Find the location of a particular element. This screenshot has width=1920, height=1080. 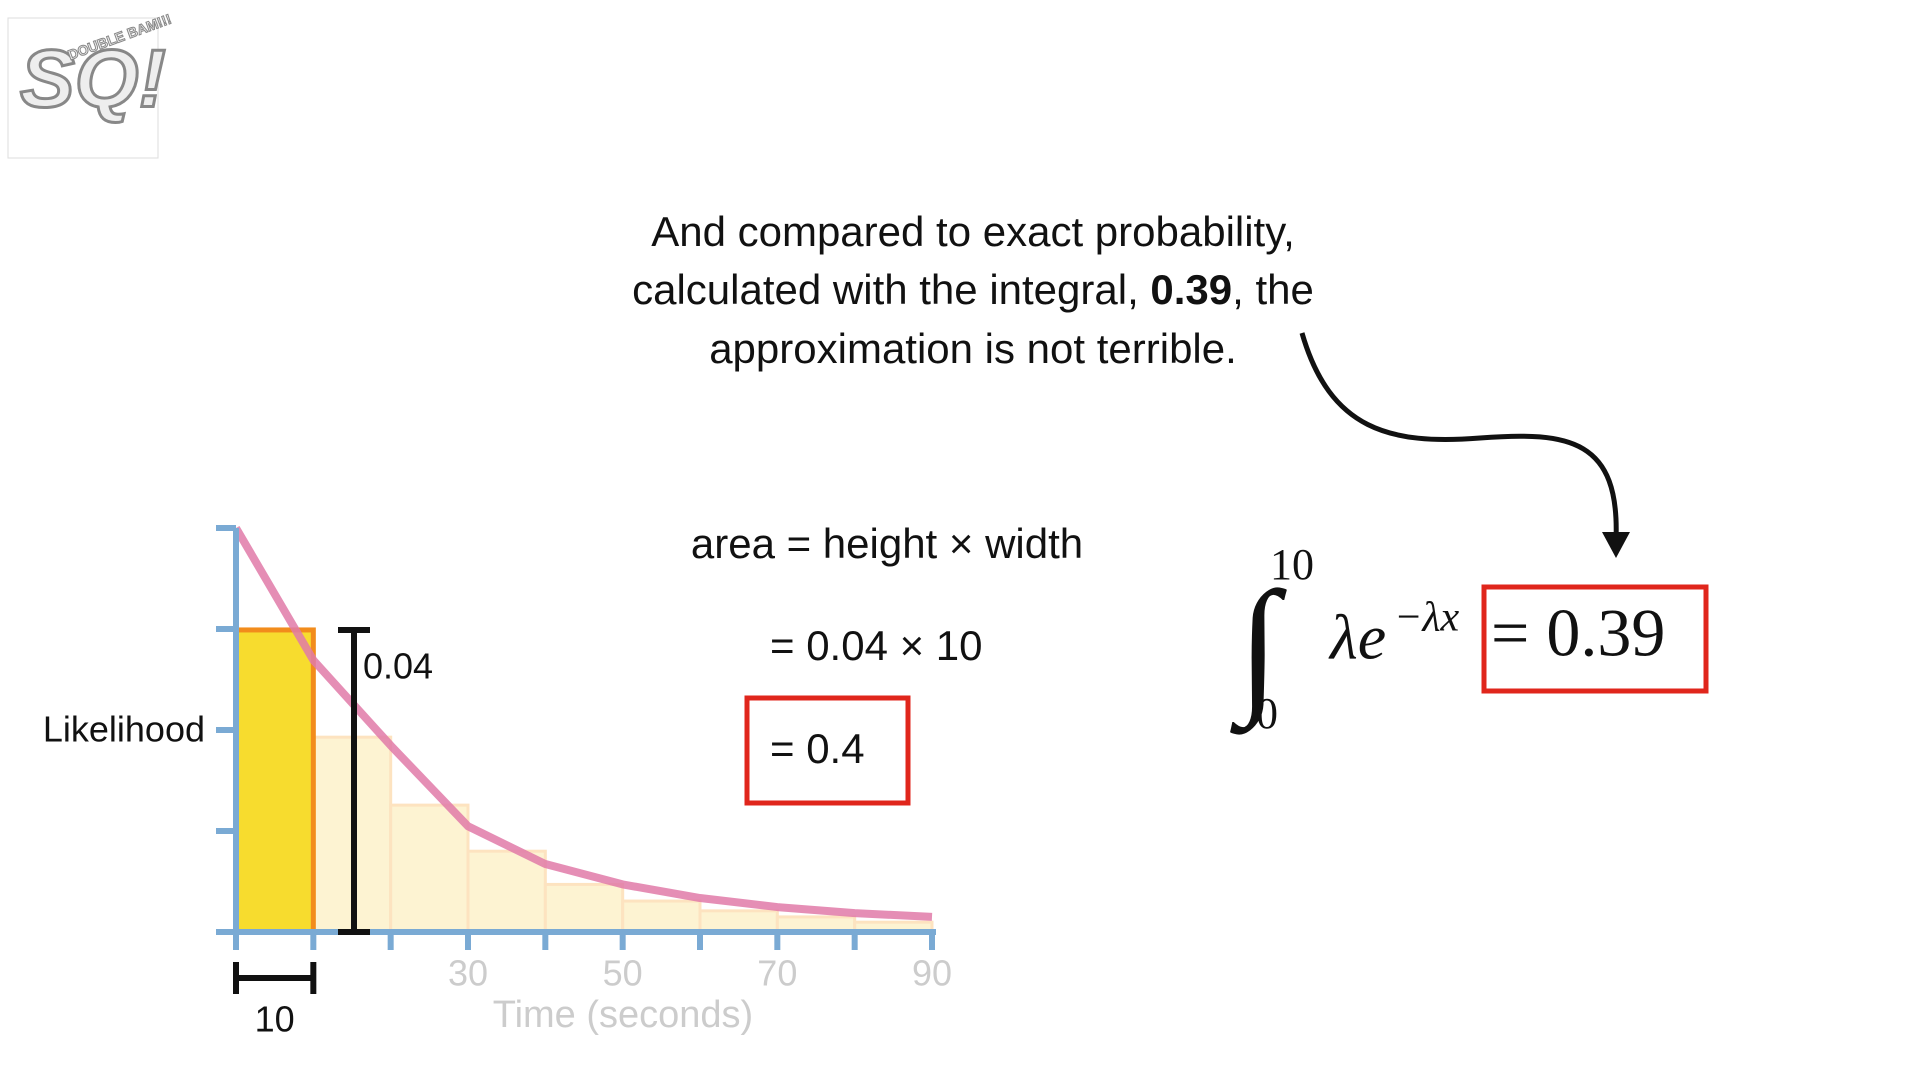

caption-line: And compared to exact probability, is located at coordinates (973, 231).